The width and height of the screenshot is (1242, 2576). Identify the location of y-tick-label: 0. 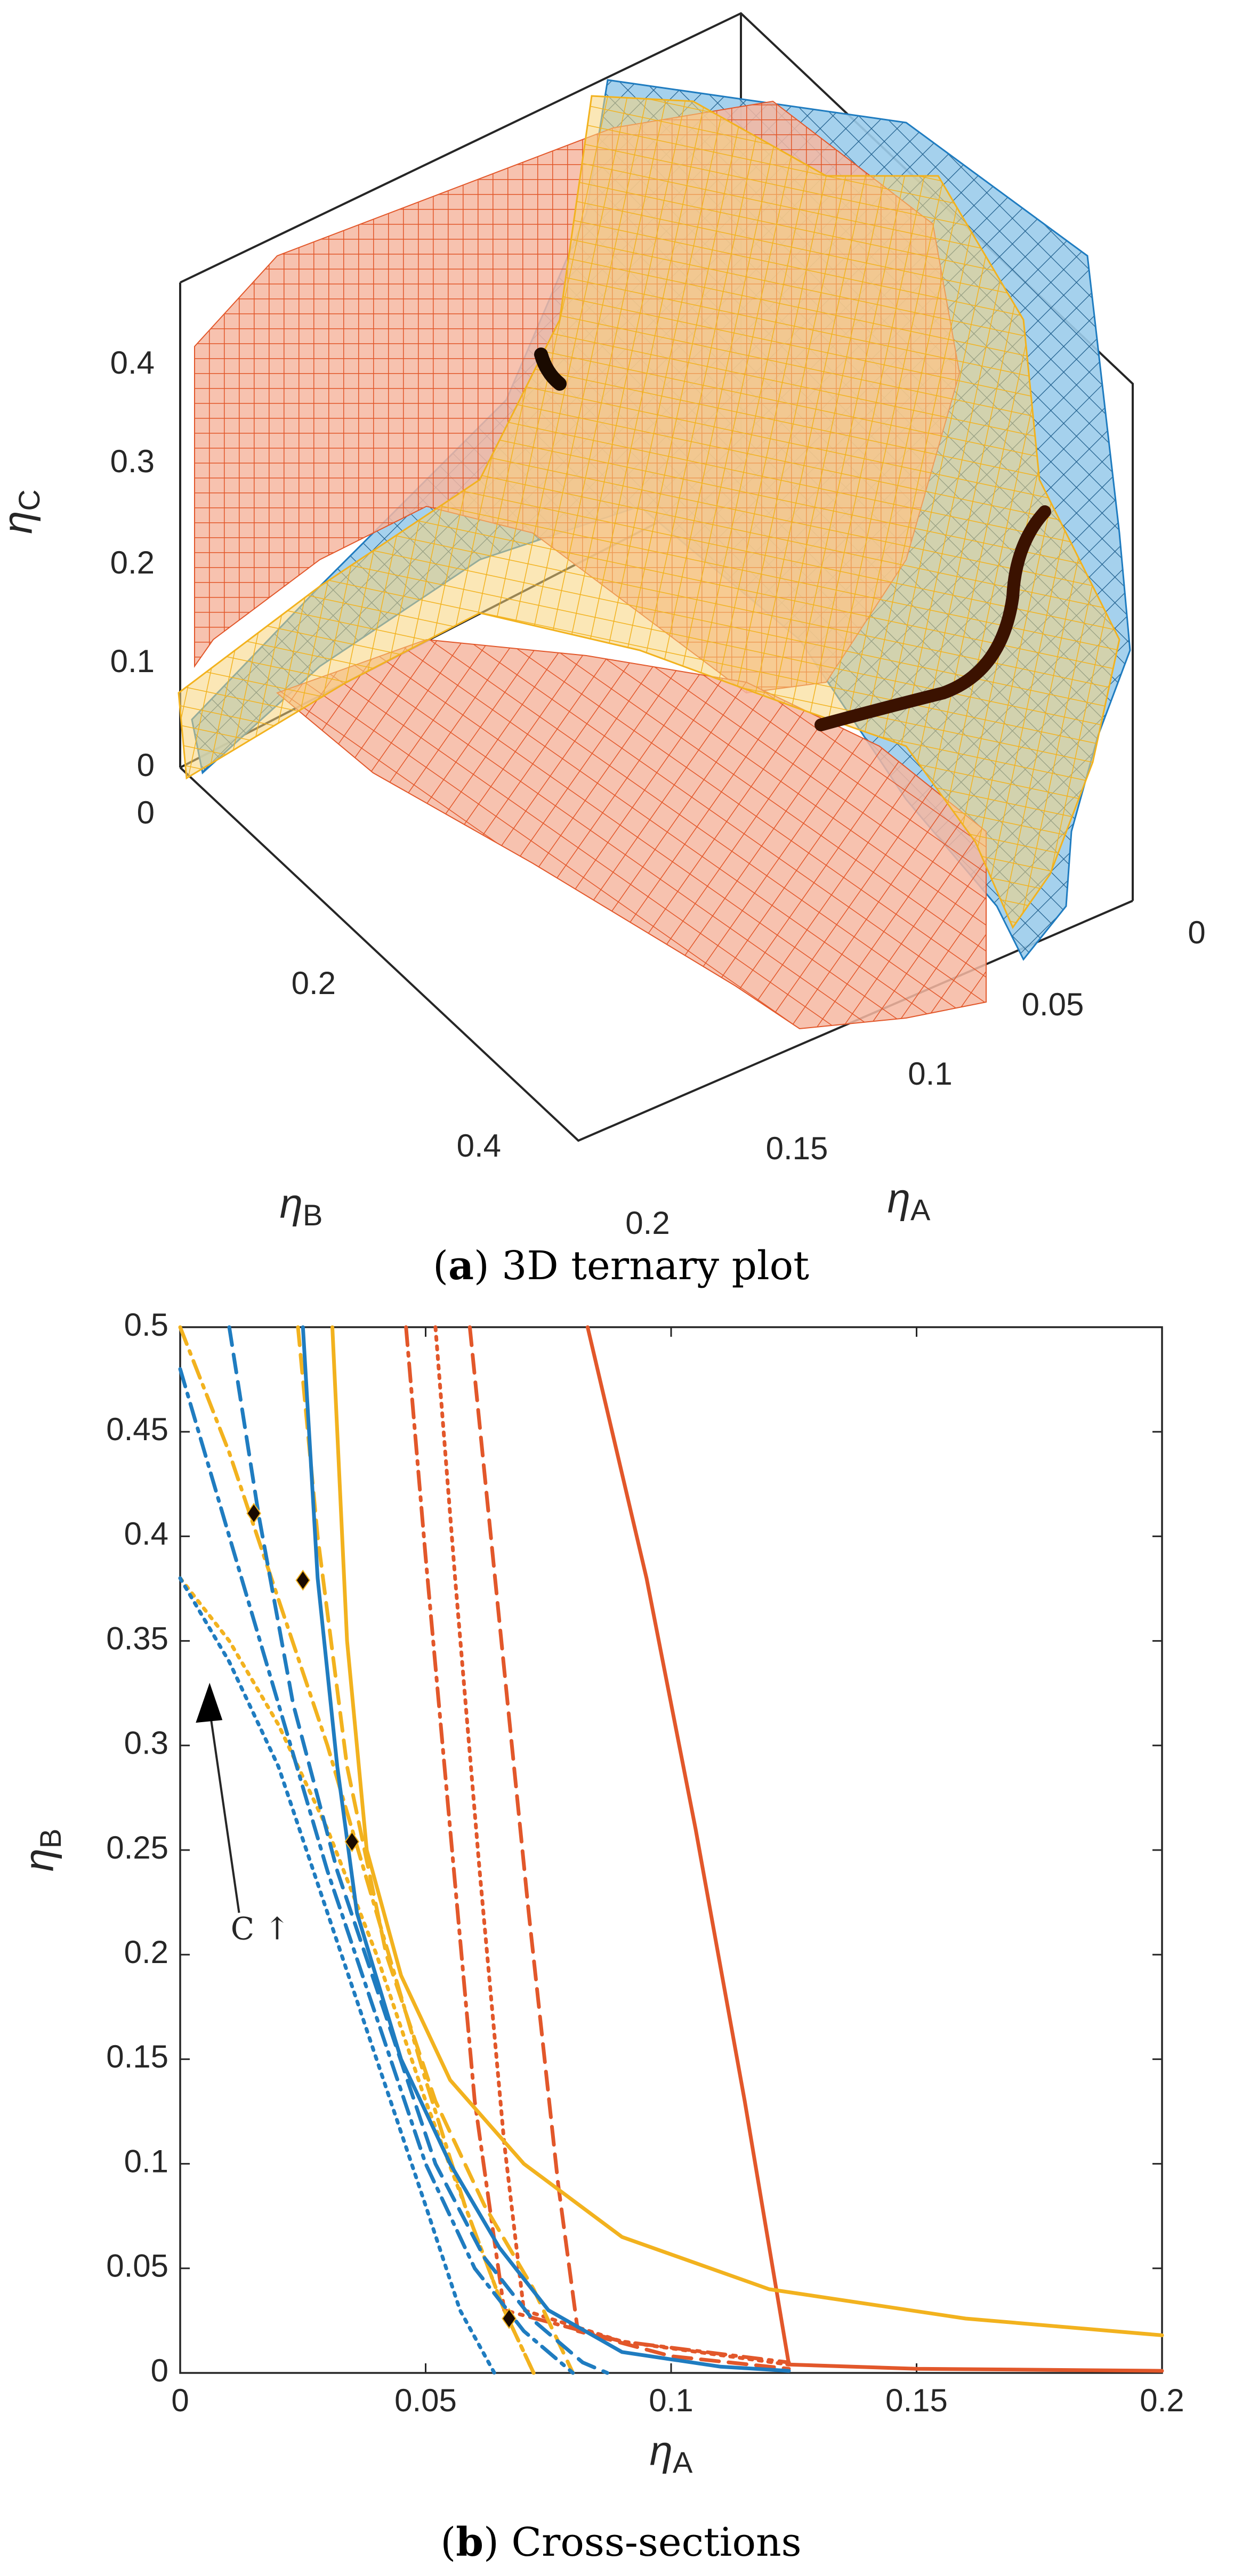
(160, 2371).